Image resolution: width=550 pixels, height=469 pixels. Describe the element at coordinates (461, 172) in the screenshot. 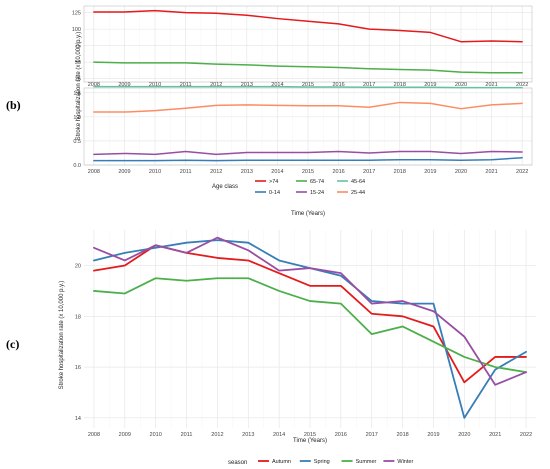

I see `age-bottom-x-tick-label: 2020` at that location.